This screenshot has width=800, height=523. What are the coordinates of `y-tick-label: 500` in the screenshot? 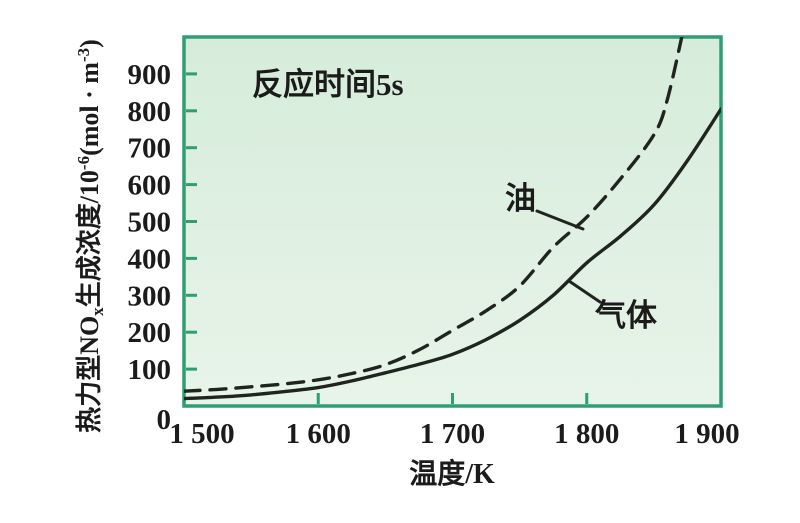 It's located at (150, 223).